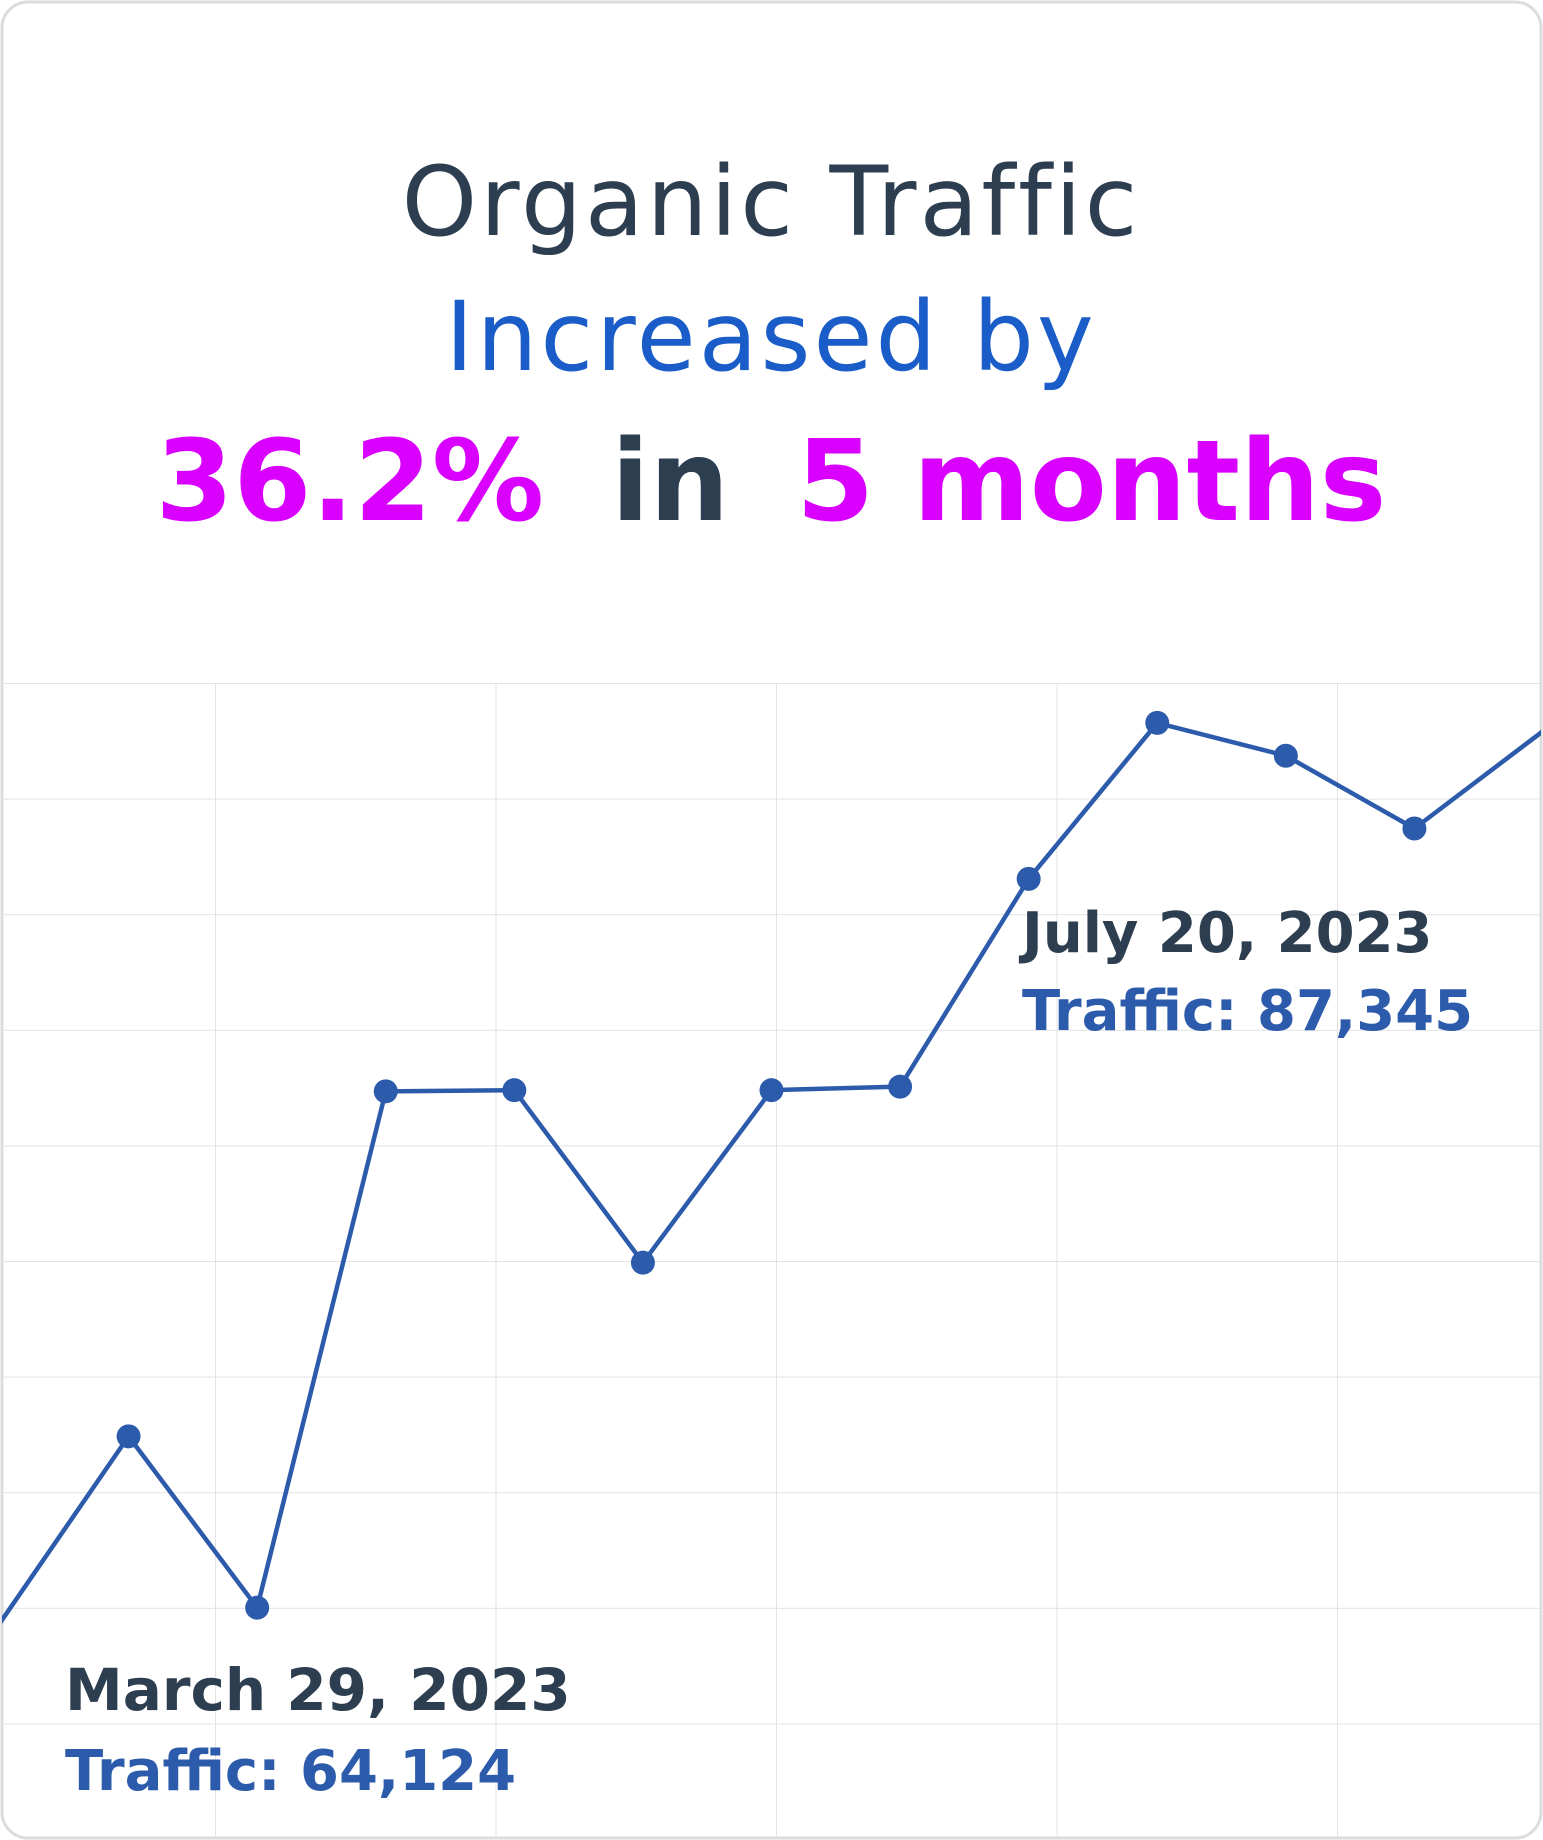  Describe the element at coordinates (771, 202) in the screenshot. I see `chart-title: Organic Traffic` at that location.